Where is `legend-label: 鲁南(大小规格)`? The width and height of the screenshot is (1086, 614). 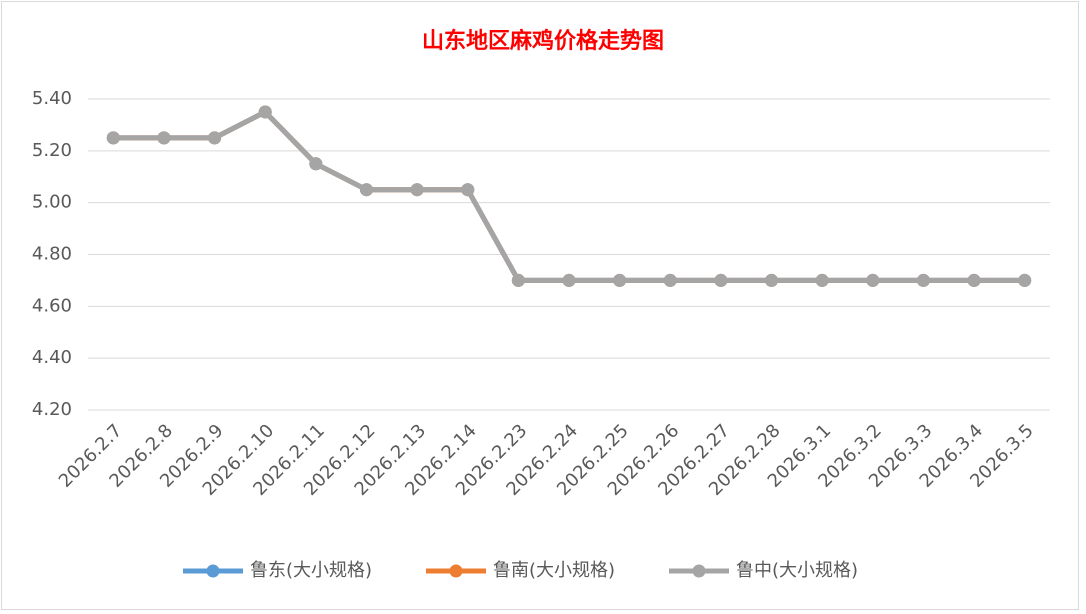
legend-label: 鲁南(大小规格) is located at coordinates (554, 570).